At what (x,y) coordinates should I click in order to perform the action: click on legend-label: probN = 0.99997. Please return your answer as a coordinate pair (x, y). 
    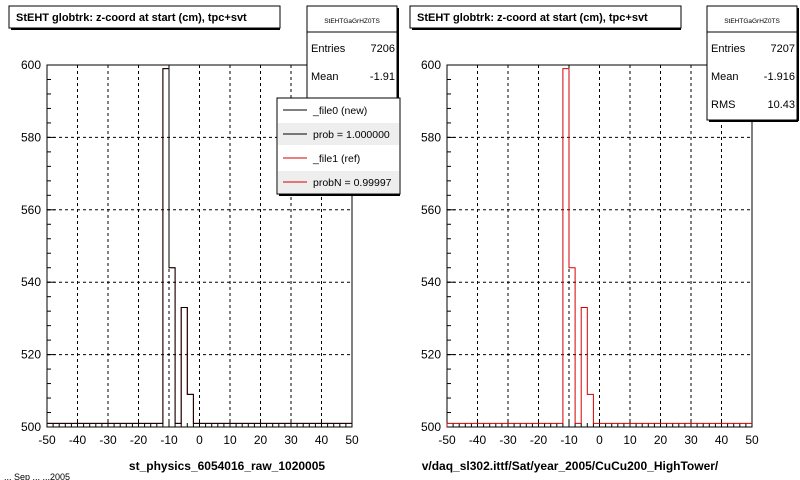
    Looking at the image, I should click on (352, 183).